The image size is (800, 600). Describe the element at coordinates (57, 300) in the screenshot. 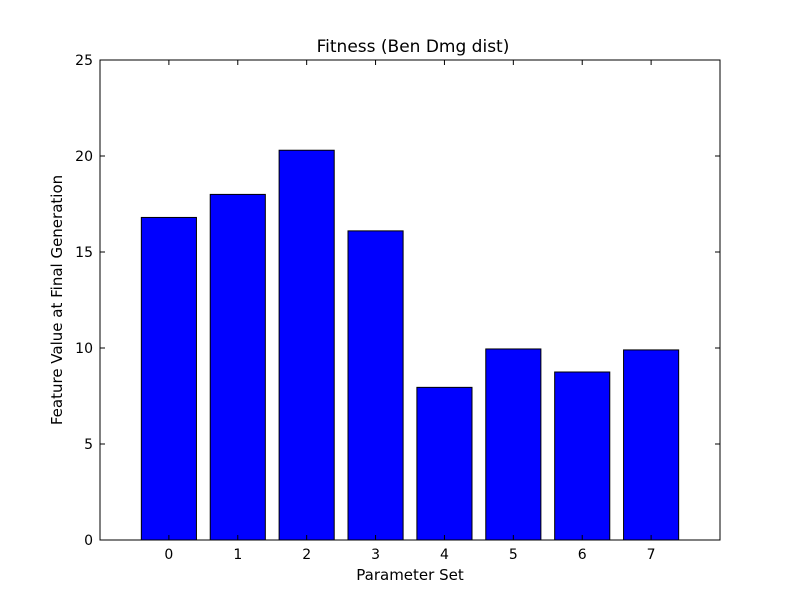

I see `y-axis-label: Feature Value at Final Generation` at that location.